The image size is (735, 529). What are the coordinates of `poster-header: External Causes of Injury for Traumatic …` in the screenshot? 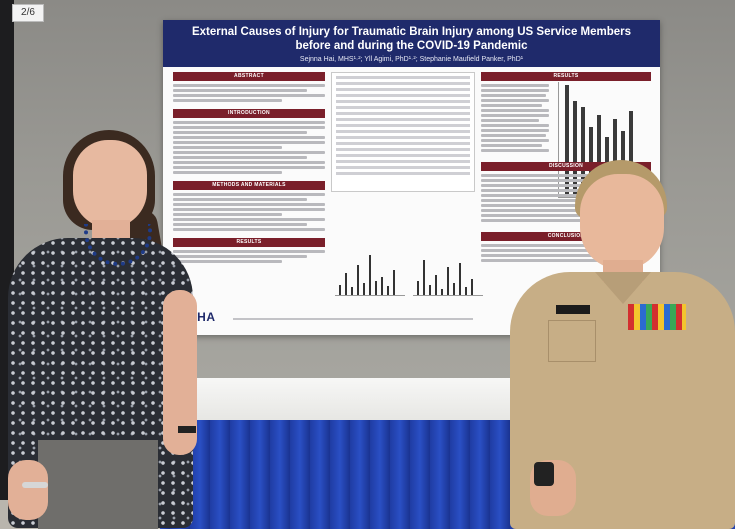 It's located at (411, 43).